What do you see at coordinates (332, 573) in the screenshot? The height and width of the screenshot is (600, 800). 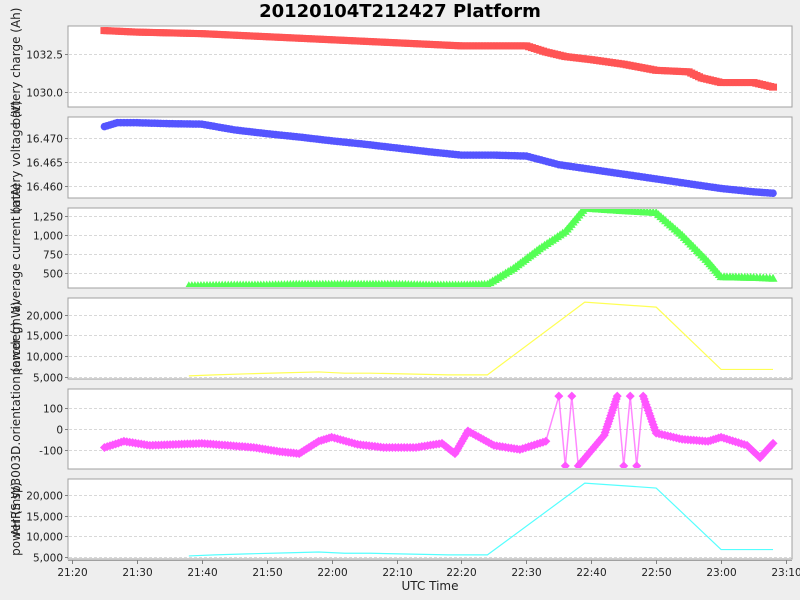 I see `x-tick-label: 22:00` at bounding box center [332, 573].